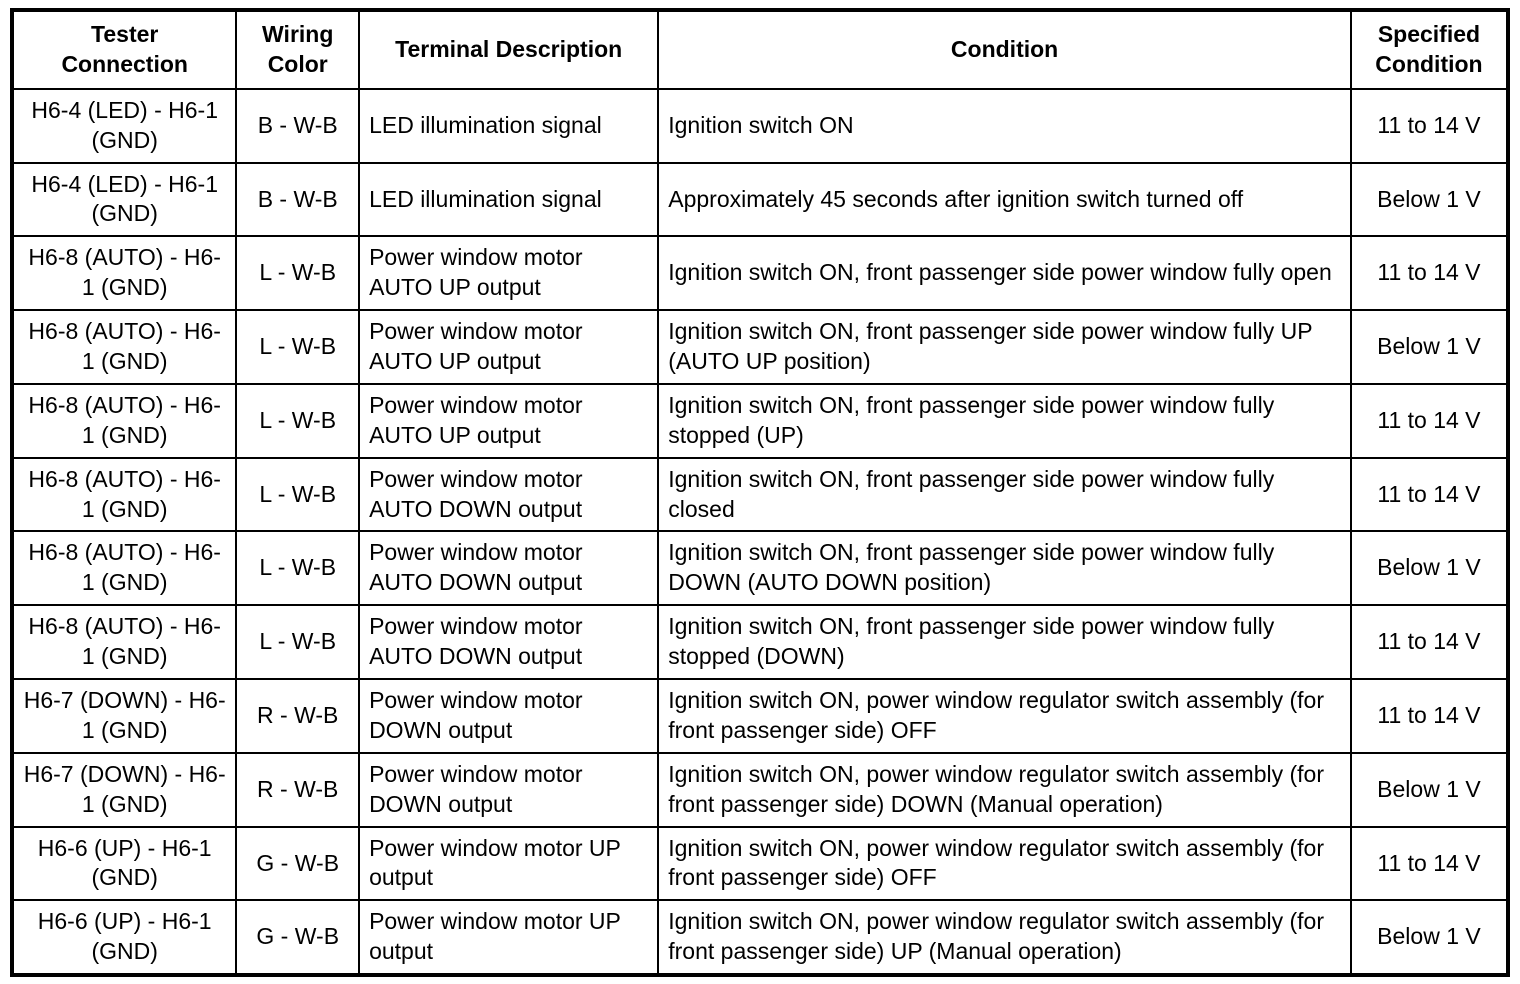  I want to click on header-wiring-color: Wiring Color, so click(298, 49).